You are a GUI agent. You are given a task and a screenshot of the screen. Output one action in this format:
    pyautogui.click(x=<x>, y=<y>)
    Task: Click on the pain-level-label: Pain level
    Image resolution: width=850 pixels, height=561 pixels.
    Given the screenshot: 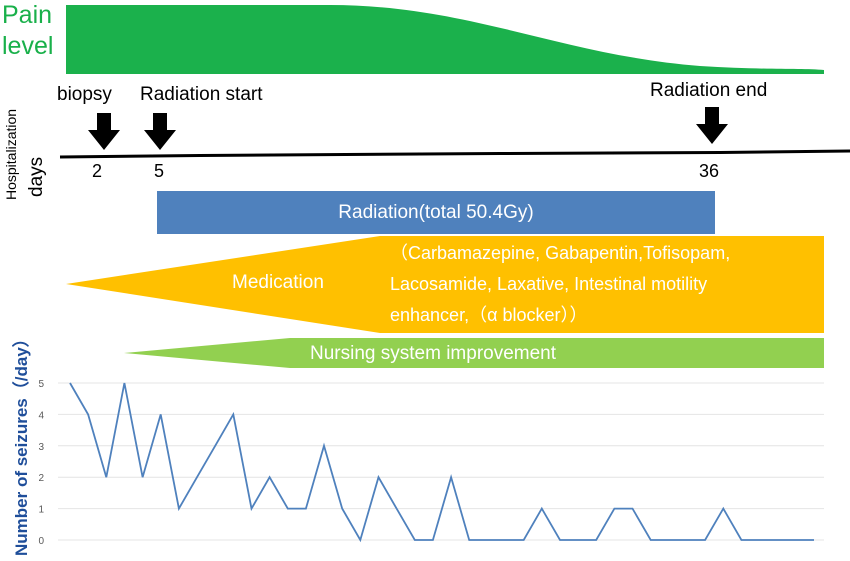 What is the action you would take?
    pyautogui.click(x=27, y=31)
    